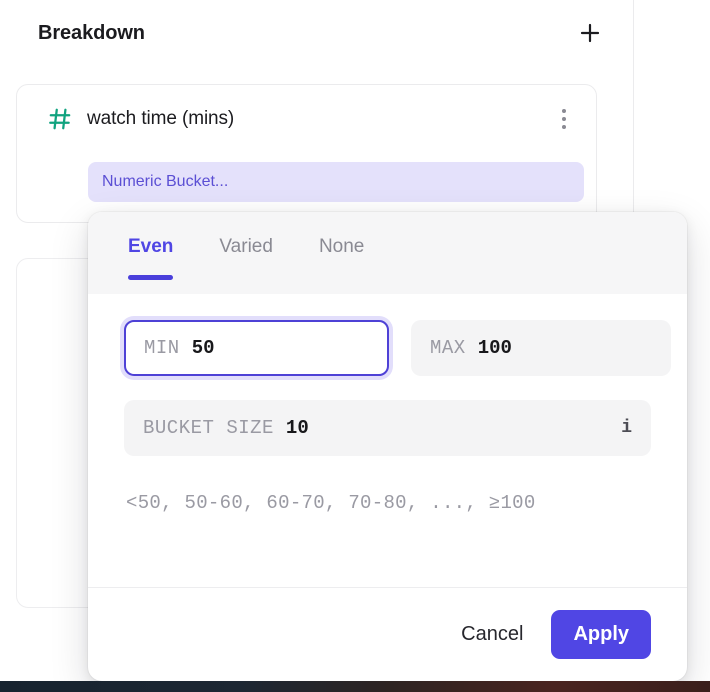  Describe the element at coordinates (64, 119) in the screenshot. I see `hash-icon` at that location.